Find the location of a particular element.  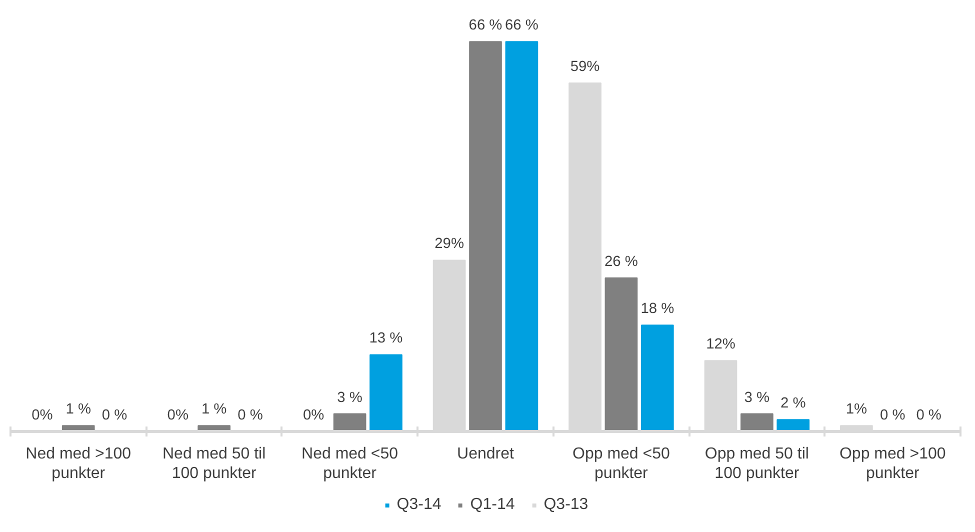

legend-label: Q3-14 is located at coordinates (419, 505).